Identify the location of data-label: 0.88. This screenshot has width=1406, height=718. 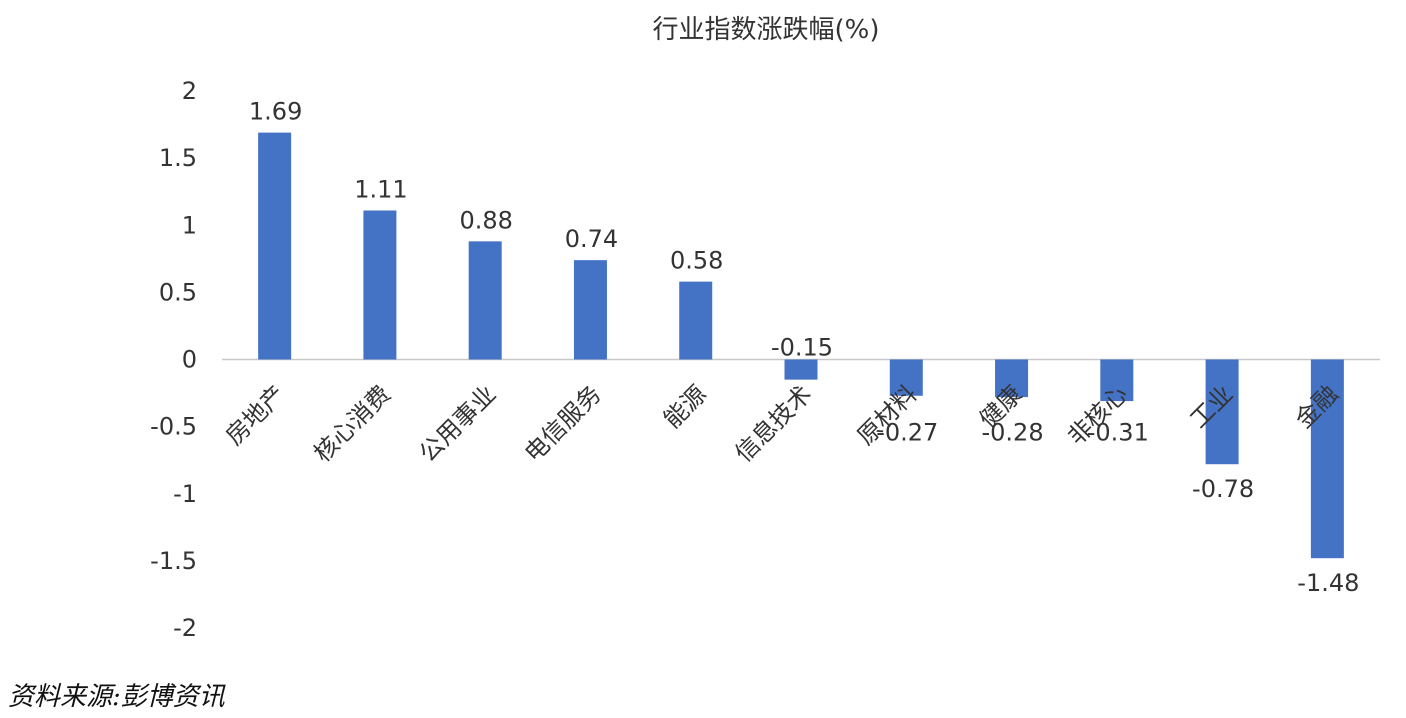
(485, 220).